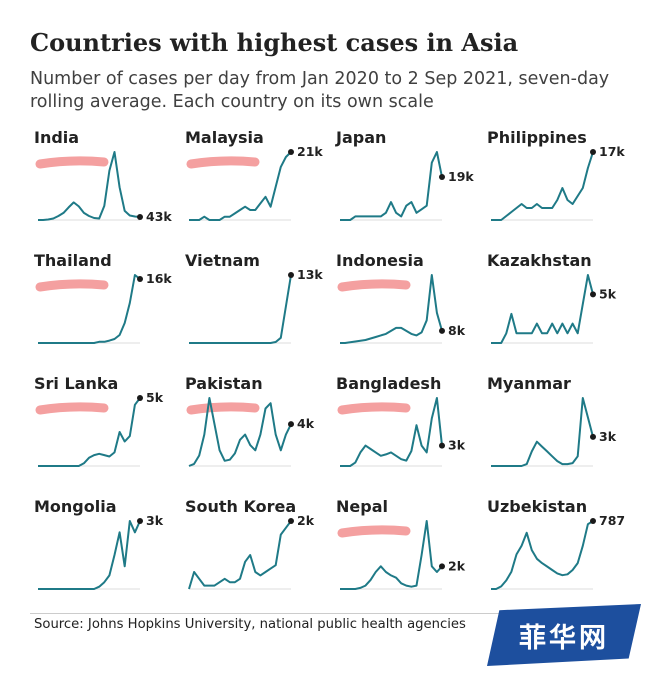 This screenshot has width=654, height=680. What do you see at coordinates (224, 137) in the screenshot?
I see `panel-title: Malaysia` at bounding box center [224, 137].